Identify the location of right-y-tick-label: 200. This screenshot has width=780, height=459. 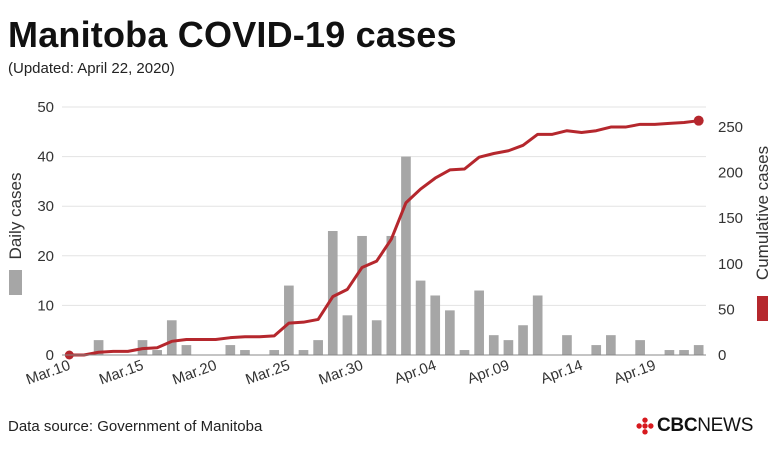
(730, 173).